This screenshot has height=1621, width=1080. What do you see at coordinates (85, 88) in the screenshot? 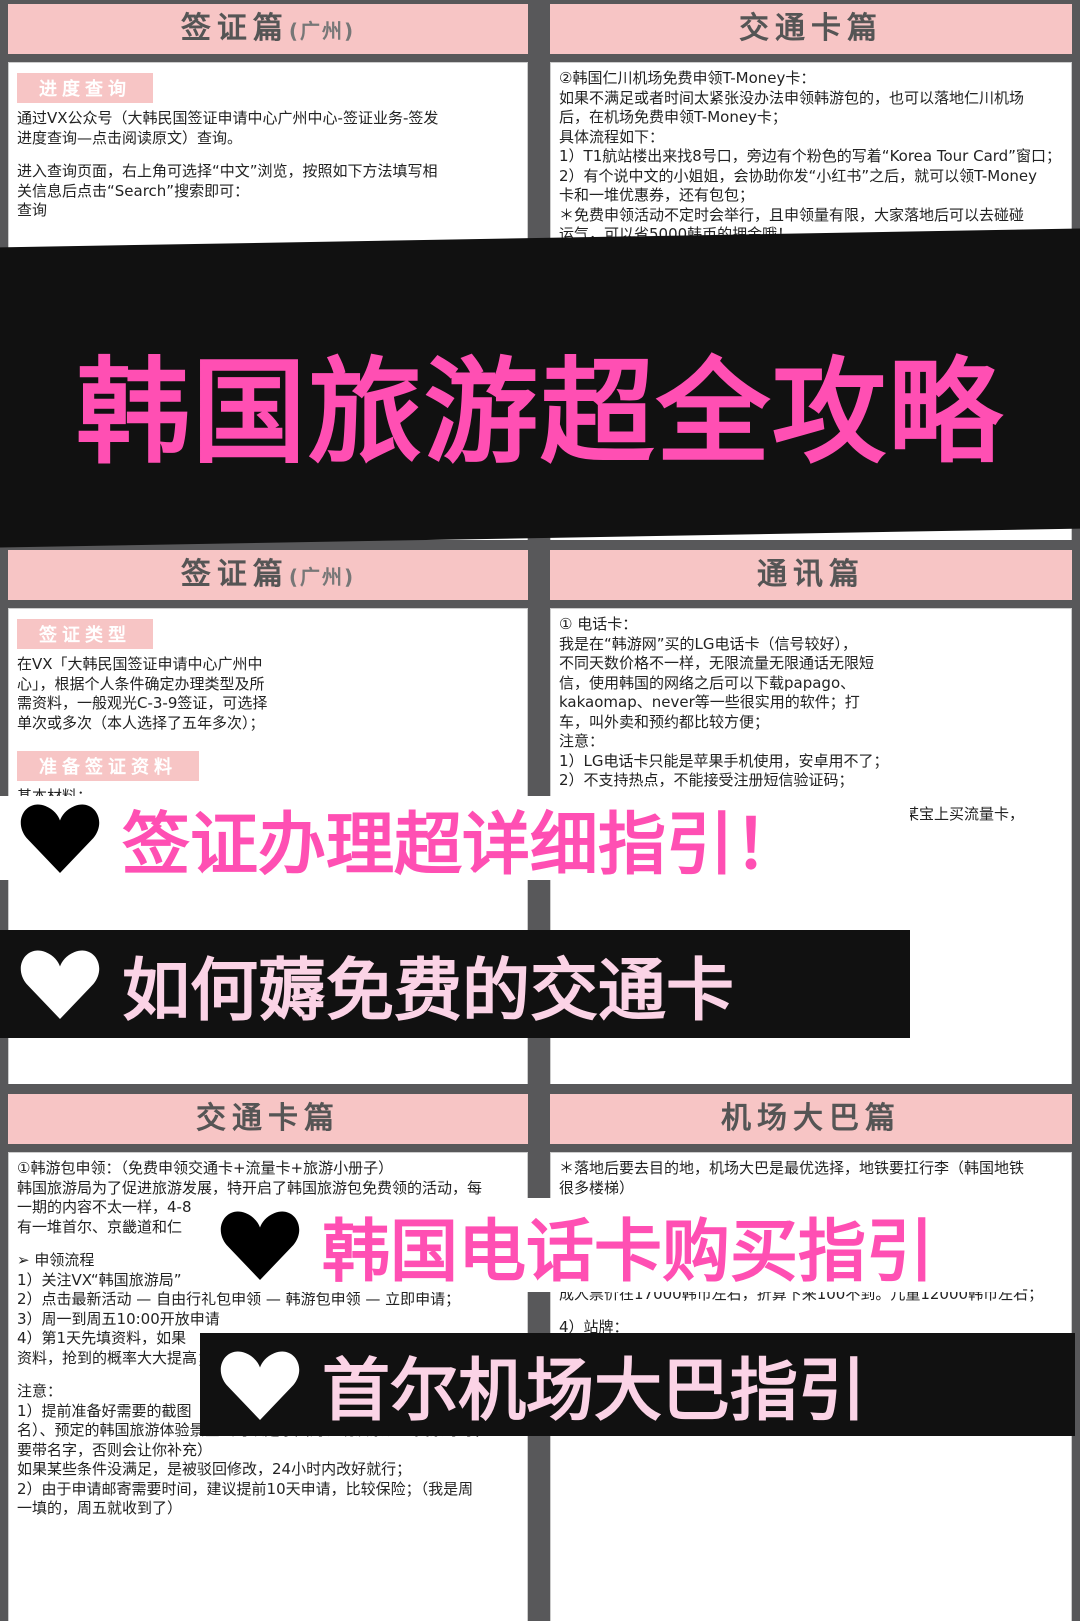
I see `section-label: 进度查询` at bounding box center [85, 88].